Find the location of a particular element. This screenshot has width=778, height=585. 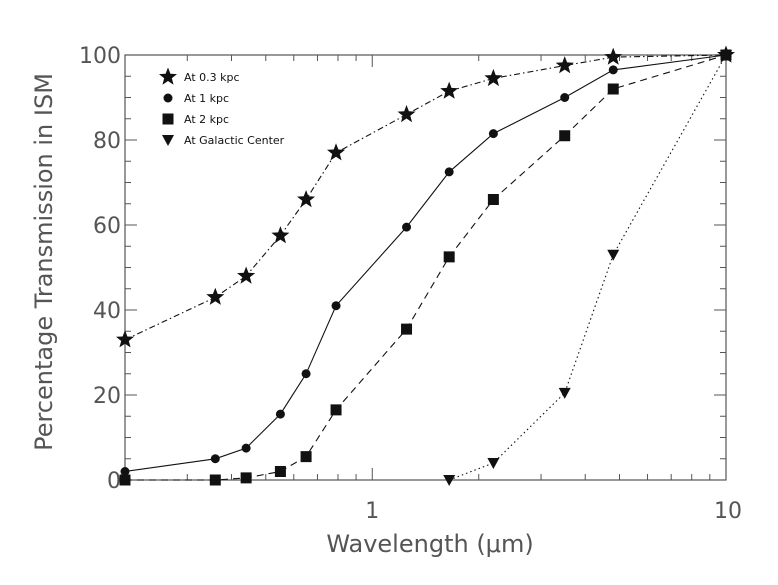

legend-circle-marker is located at coordinates (168, 98).